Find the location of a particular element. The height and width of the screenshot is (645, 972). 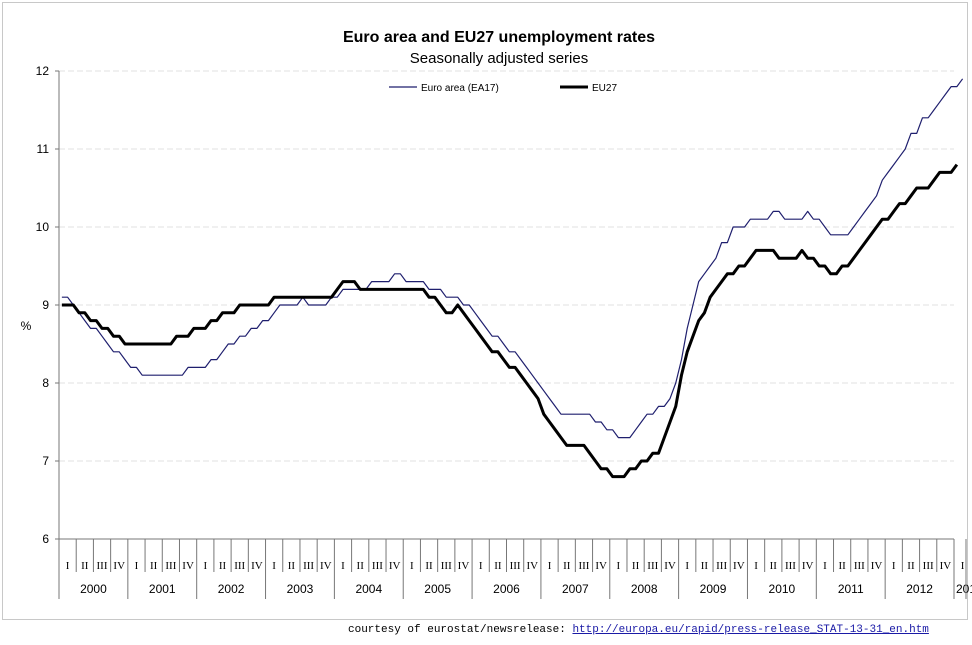

year-label: 2012 is located at coordinates (919, 589).